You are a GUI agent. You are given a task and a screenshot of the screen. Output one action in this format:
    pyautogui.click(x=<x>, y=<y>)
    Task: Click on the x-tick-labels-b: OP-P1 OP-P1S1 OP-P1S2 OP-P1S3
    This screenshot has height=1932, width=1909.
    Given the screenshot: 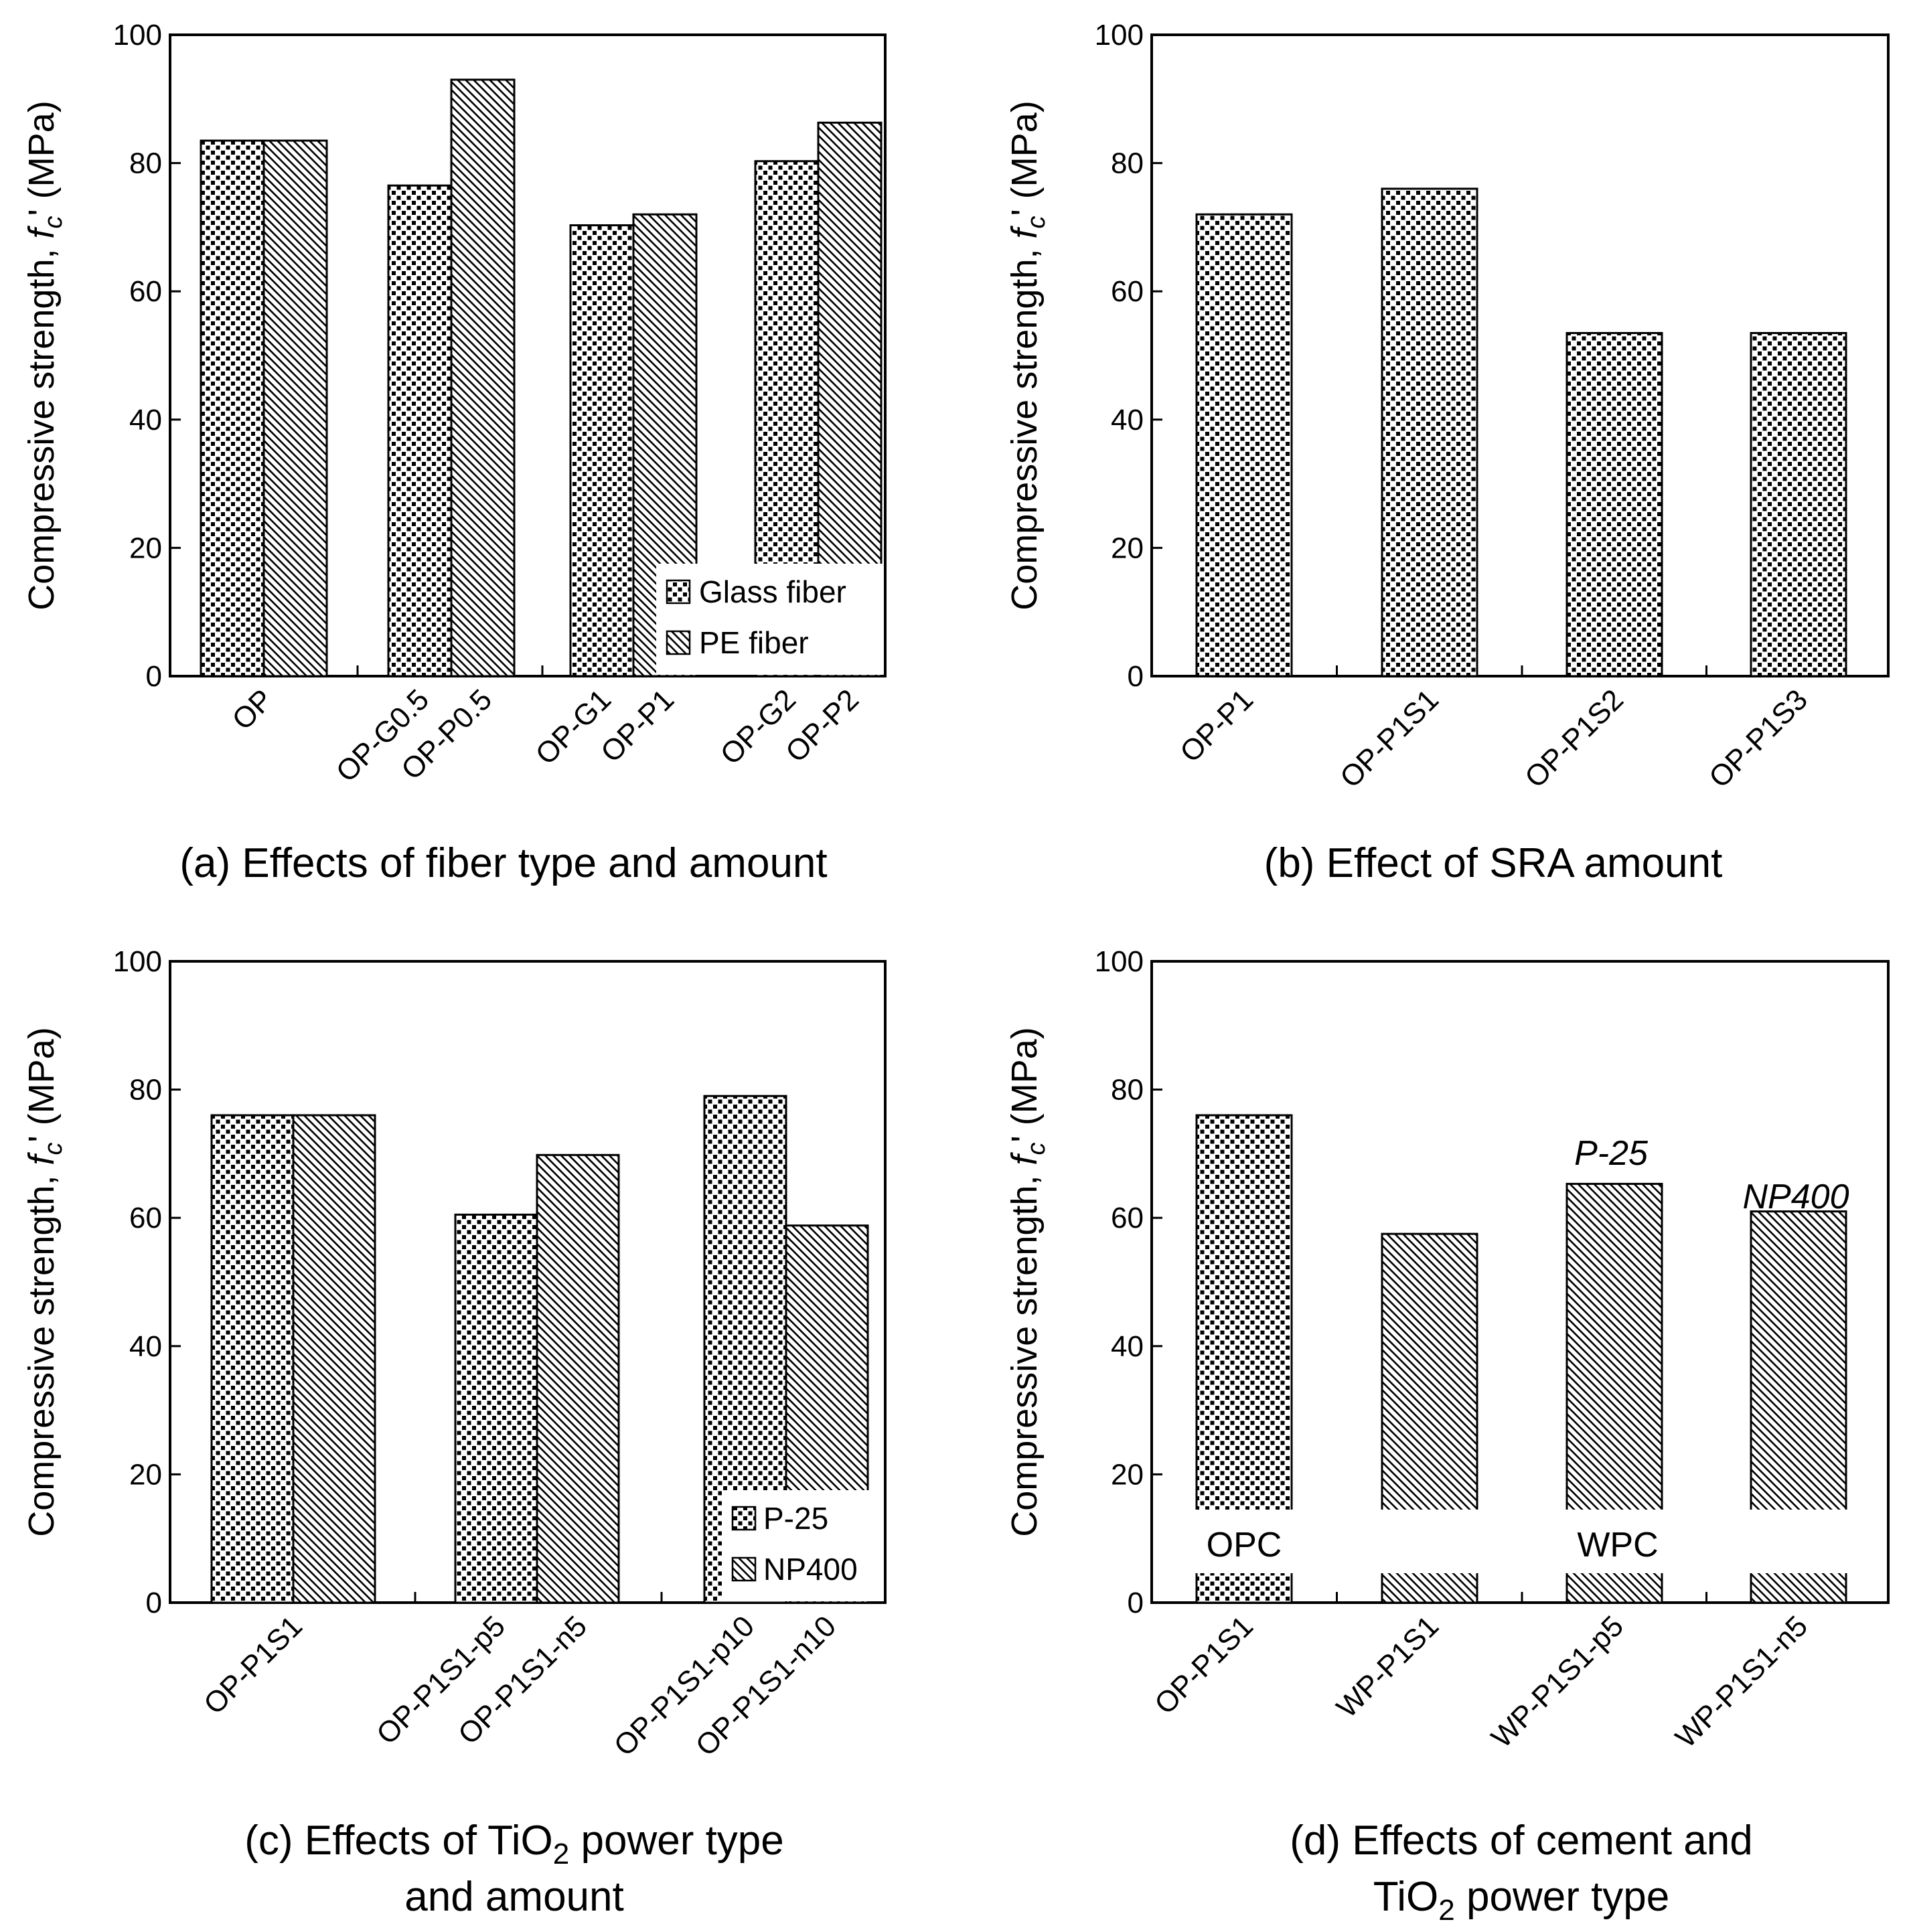 What is the action you would take?
    pyautogui.click(x=1494, y=739)
    